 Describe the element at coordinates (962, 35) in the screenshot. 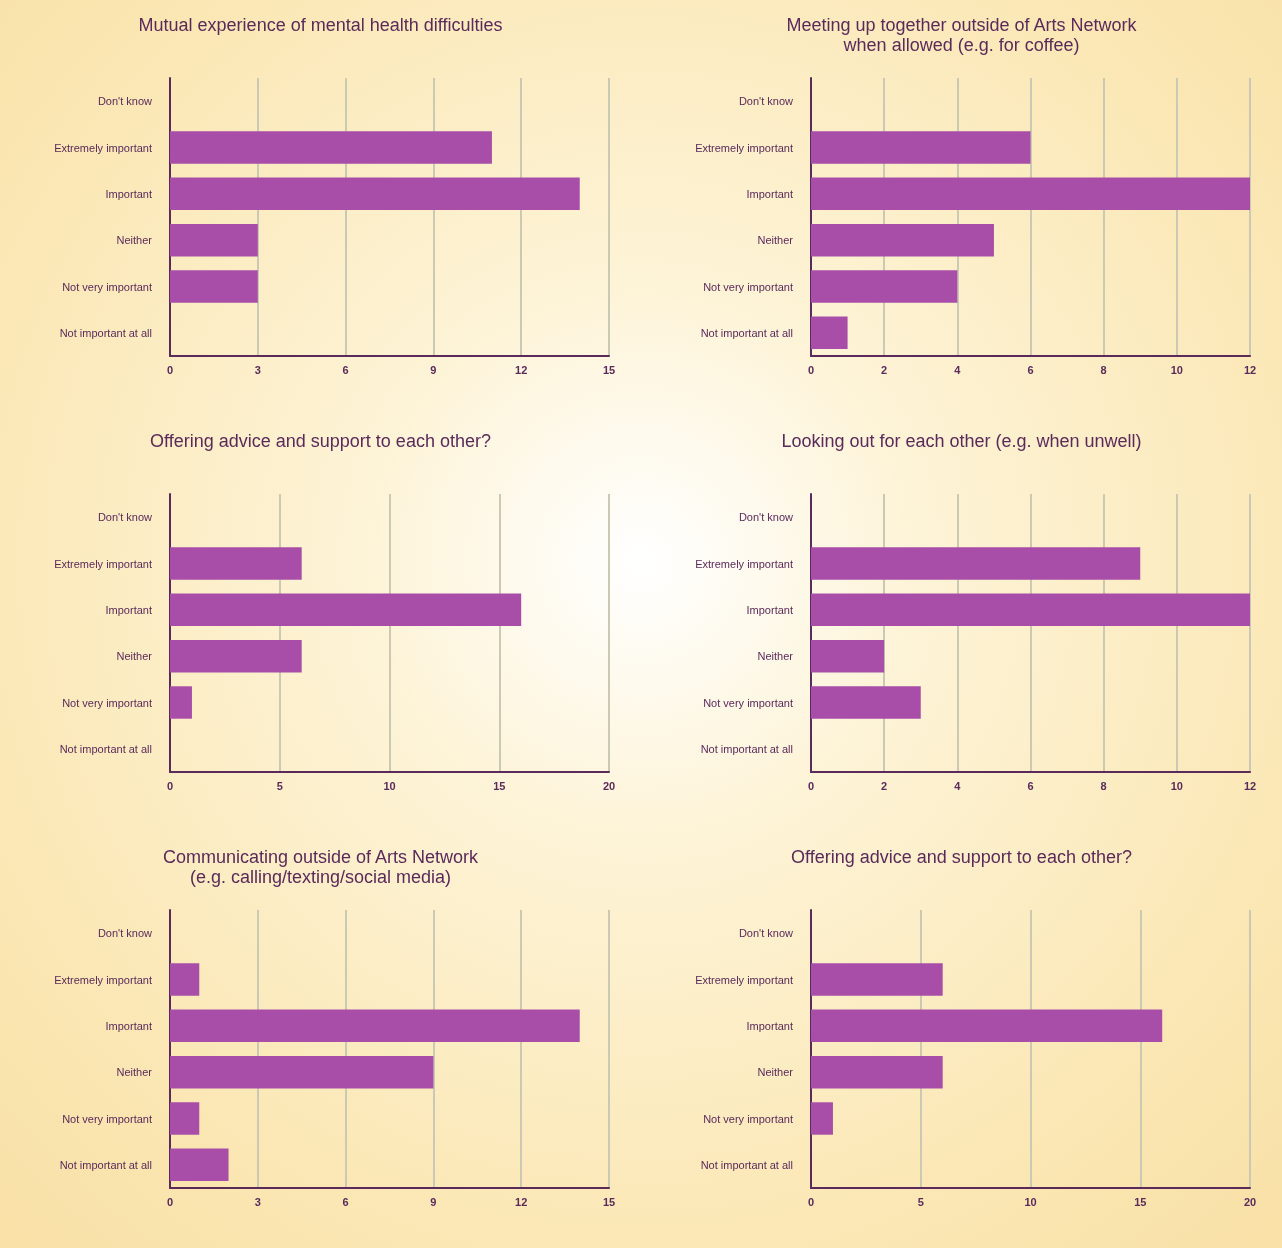

I see `chart-title: Meeting up together outside of Arts Network when allowed (e.g. for coffee)` at that location.